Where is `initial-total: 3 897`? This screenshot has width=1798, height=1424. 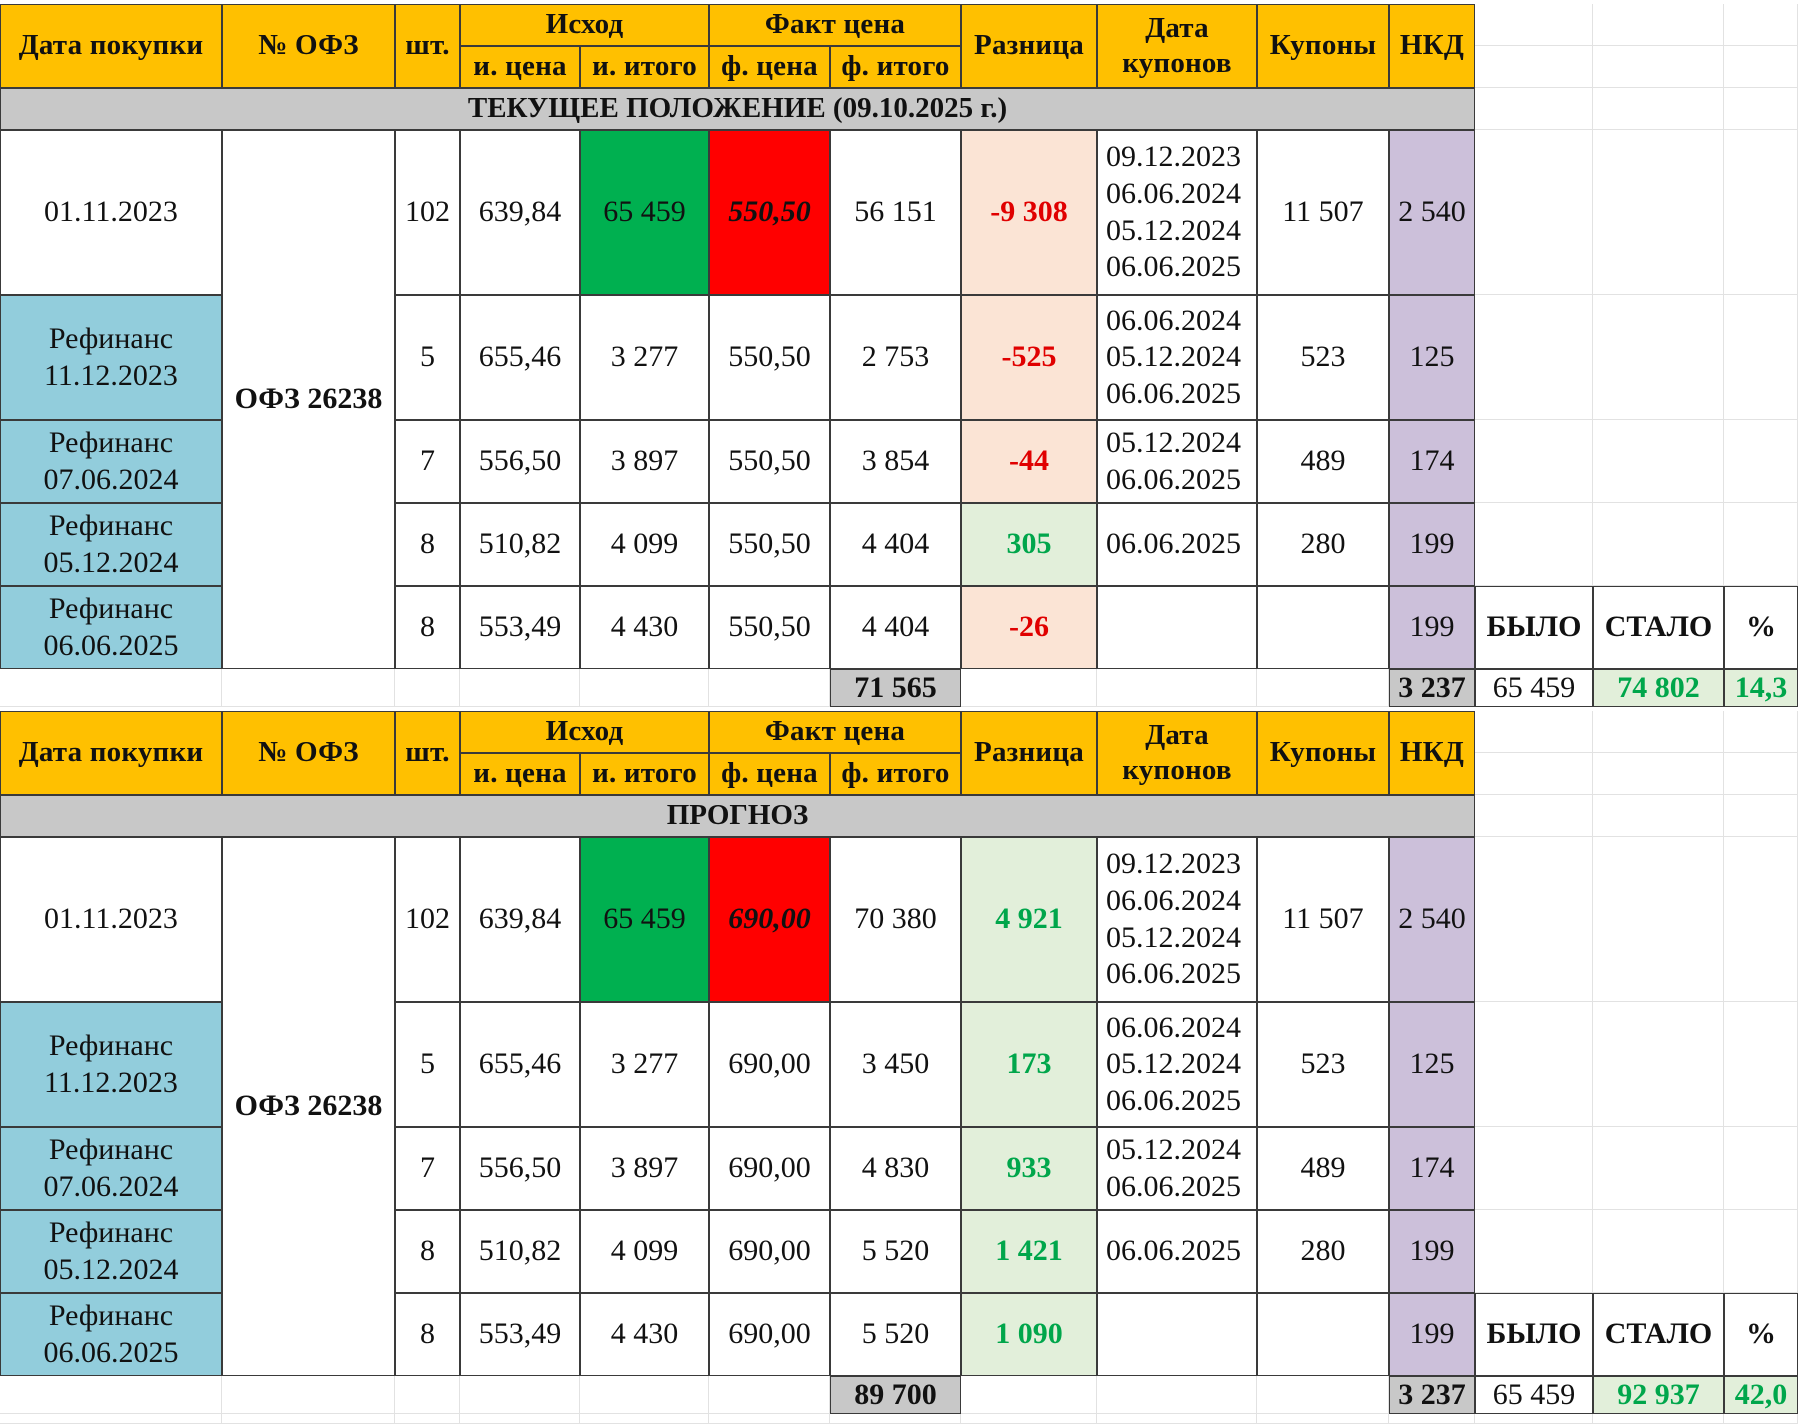 initial-total: 3 897 is located at coordinates (644, 461).